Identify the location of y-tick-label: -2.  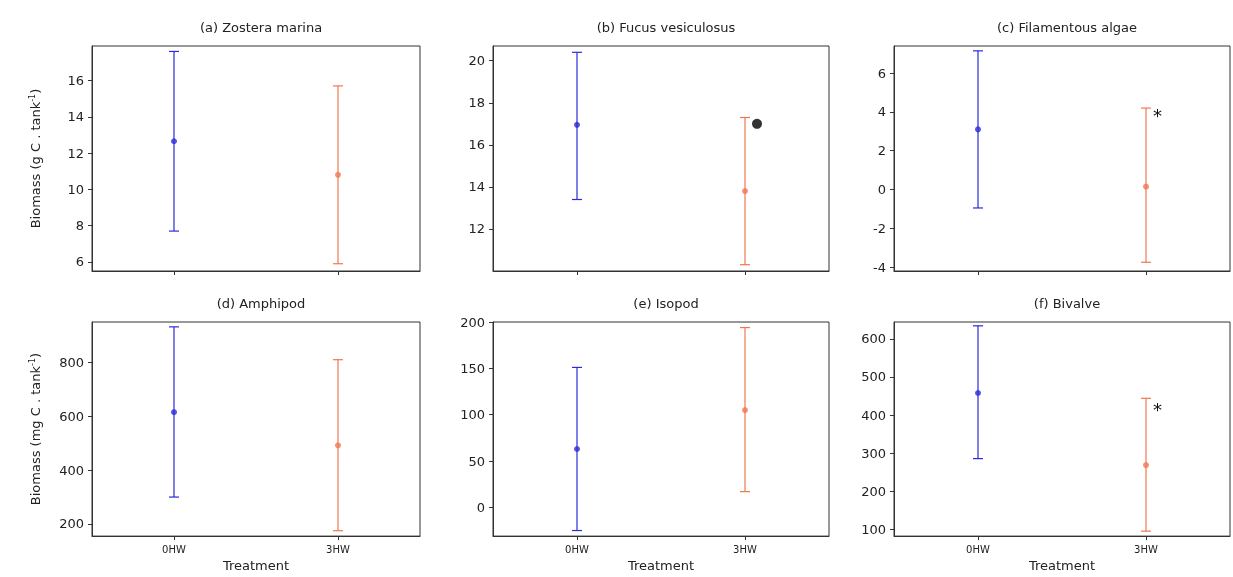
(879, 228).